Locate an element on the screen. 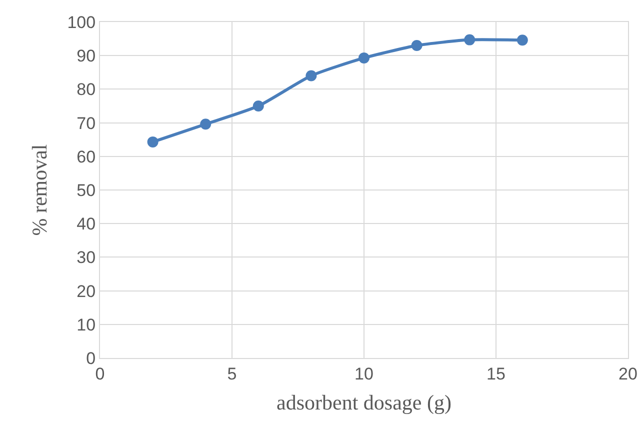 The image size is (642, 436). y-tick-label: 10 is located at coordinates (86, 324).